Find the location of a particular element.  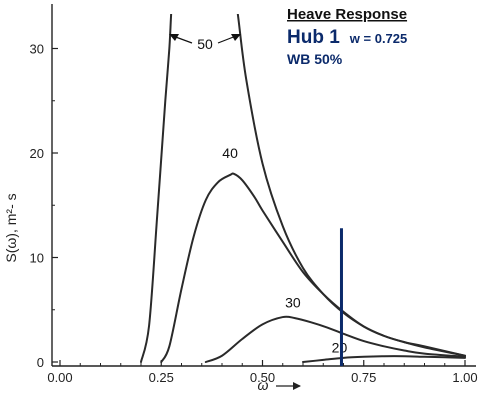

curve-50-label: 50 is located at coordinates (205, 44).